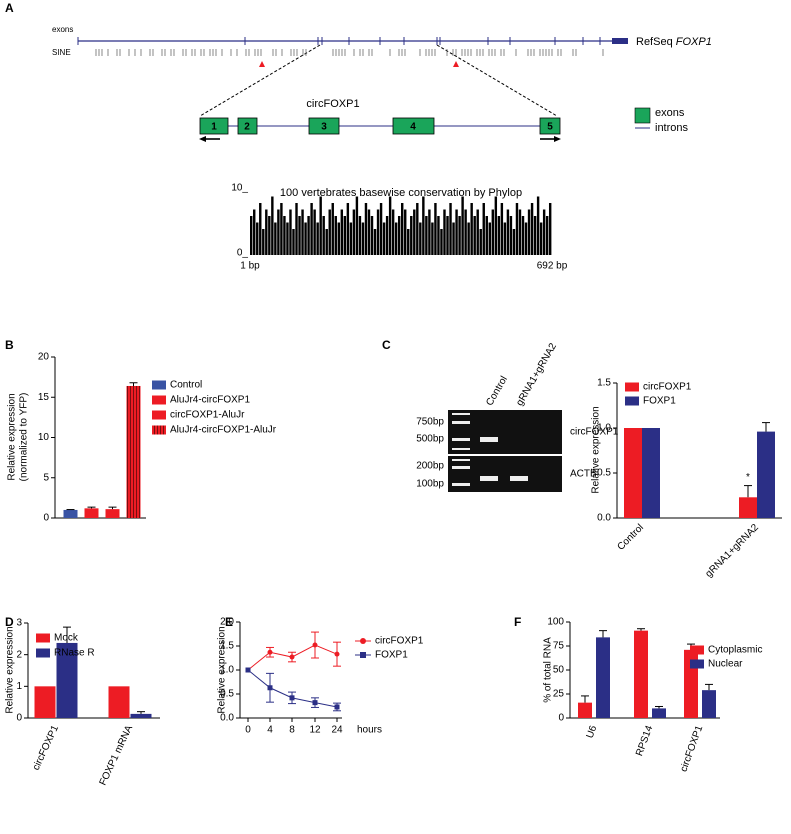 This screenshot has height=834, width=791. Describe the element at coordinates (337, 730) in the screenshot. I see `x-tick-label: 24` at that location.